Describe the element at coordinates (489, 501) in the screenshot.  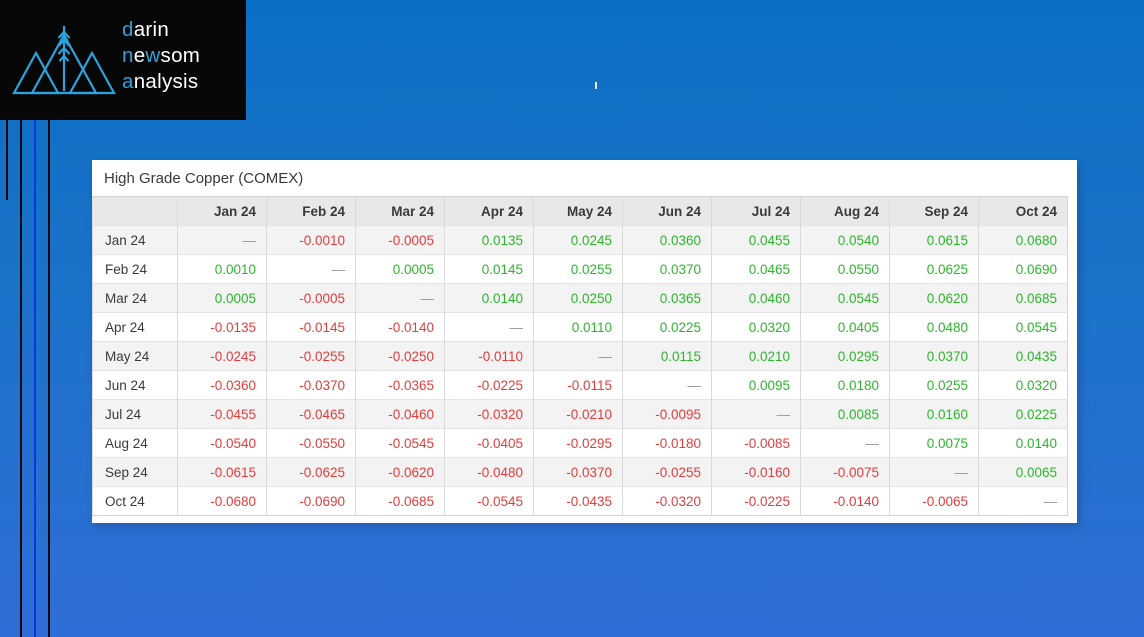
I see `spread-value-cell: -0.0545` at that location.